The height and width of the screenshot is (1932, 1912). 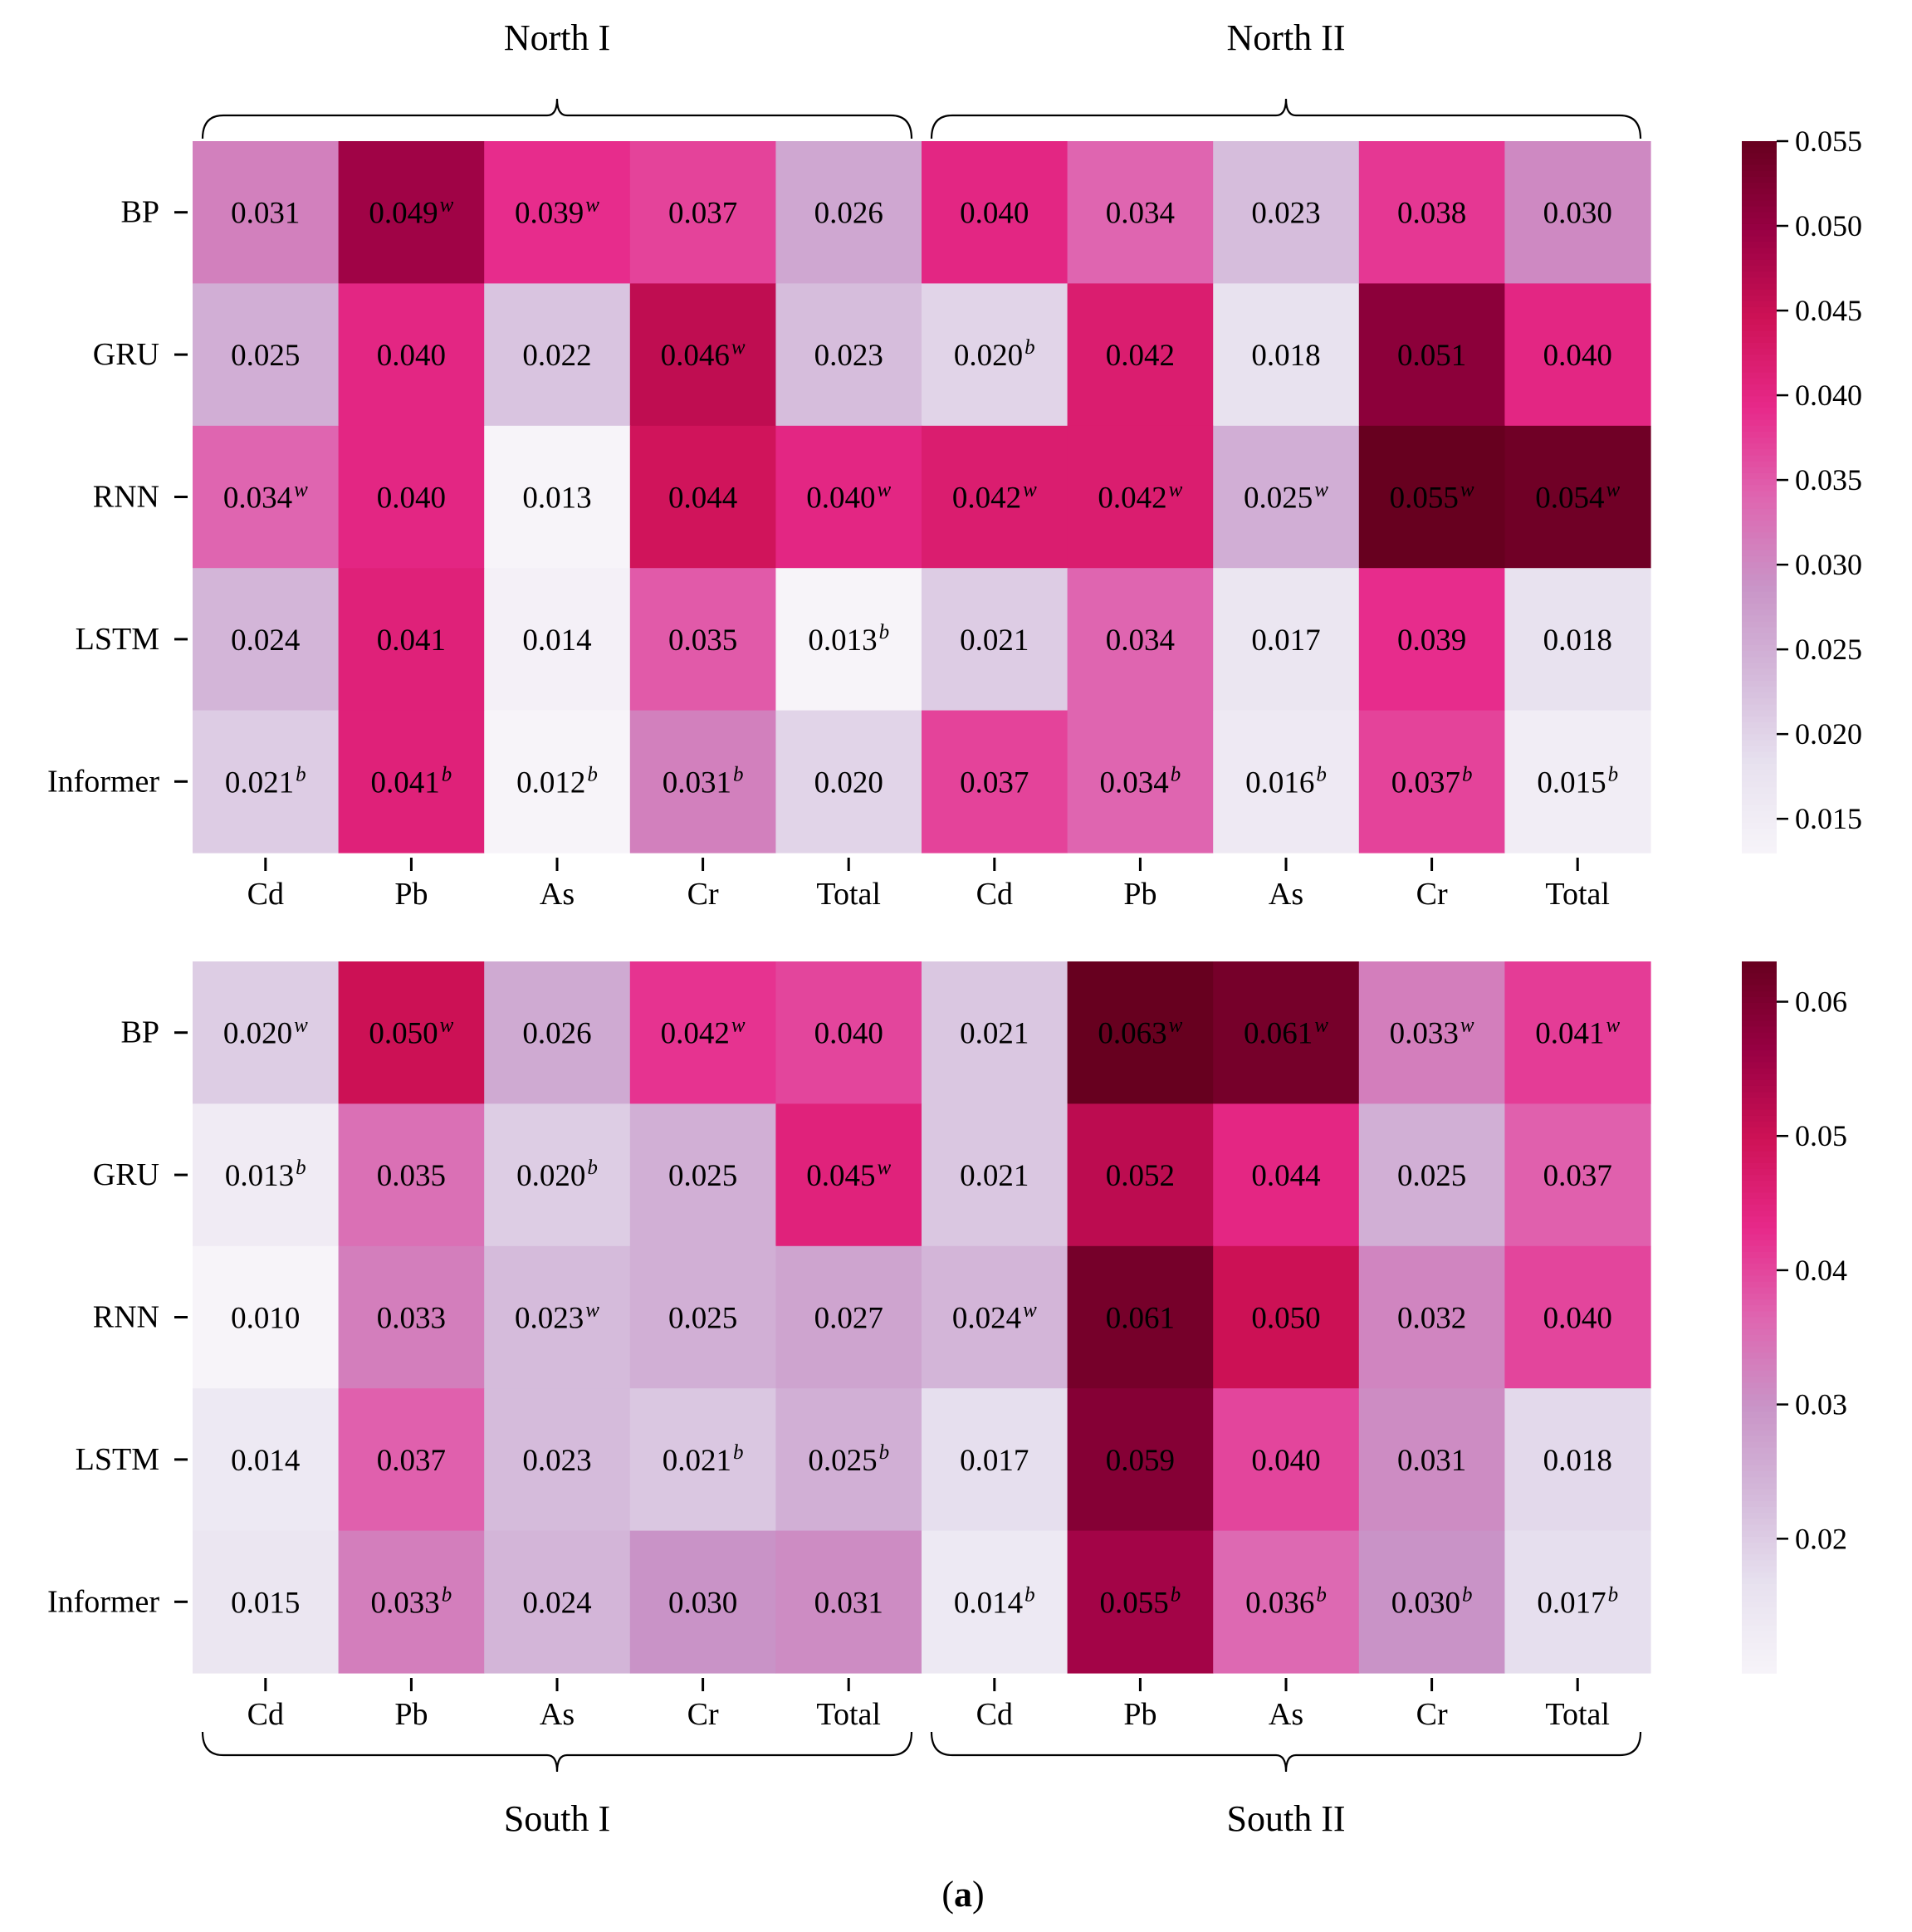 What do you see at coordinates (849, 214) in the screenshot?
I see `cell-label: 0.026` at bounding box center [849, 214].